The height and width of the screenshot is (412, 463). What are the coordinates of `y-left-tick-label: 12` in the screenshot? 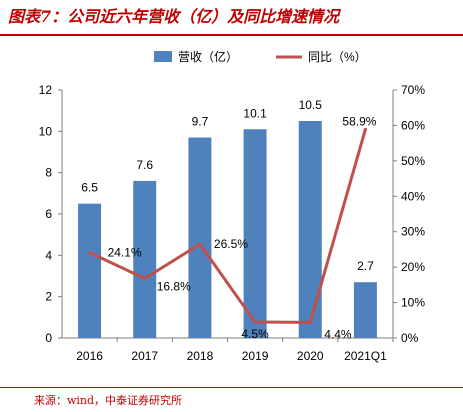 It's located at (46, 90).